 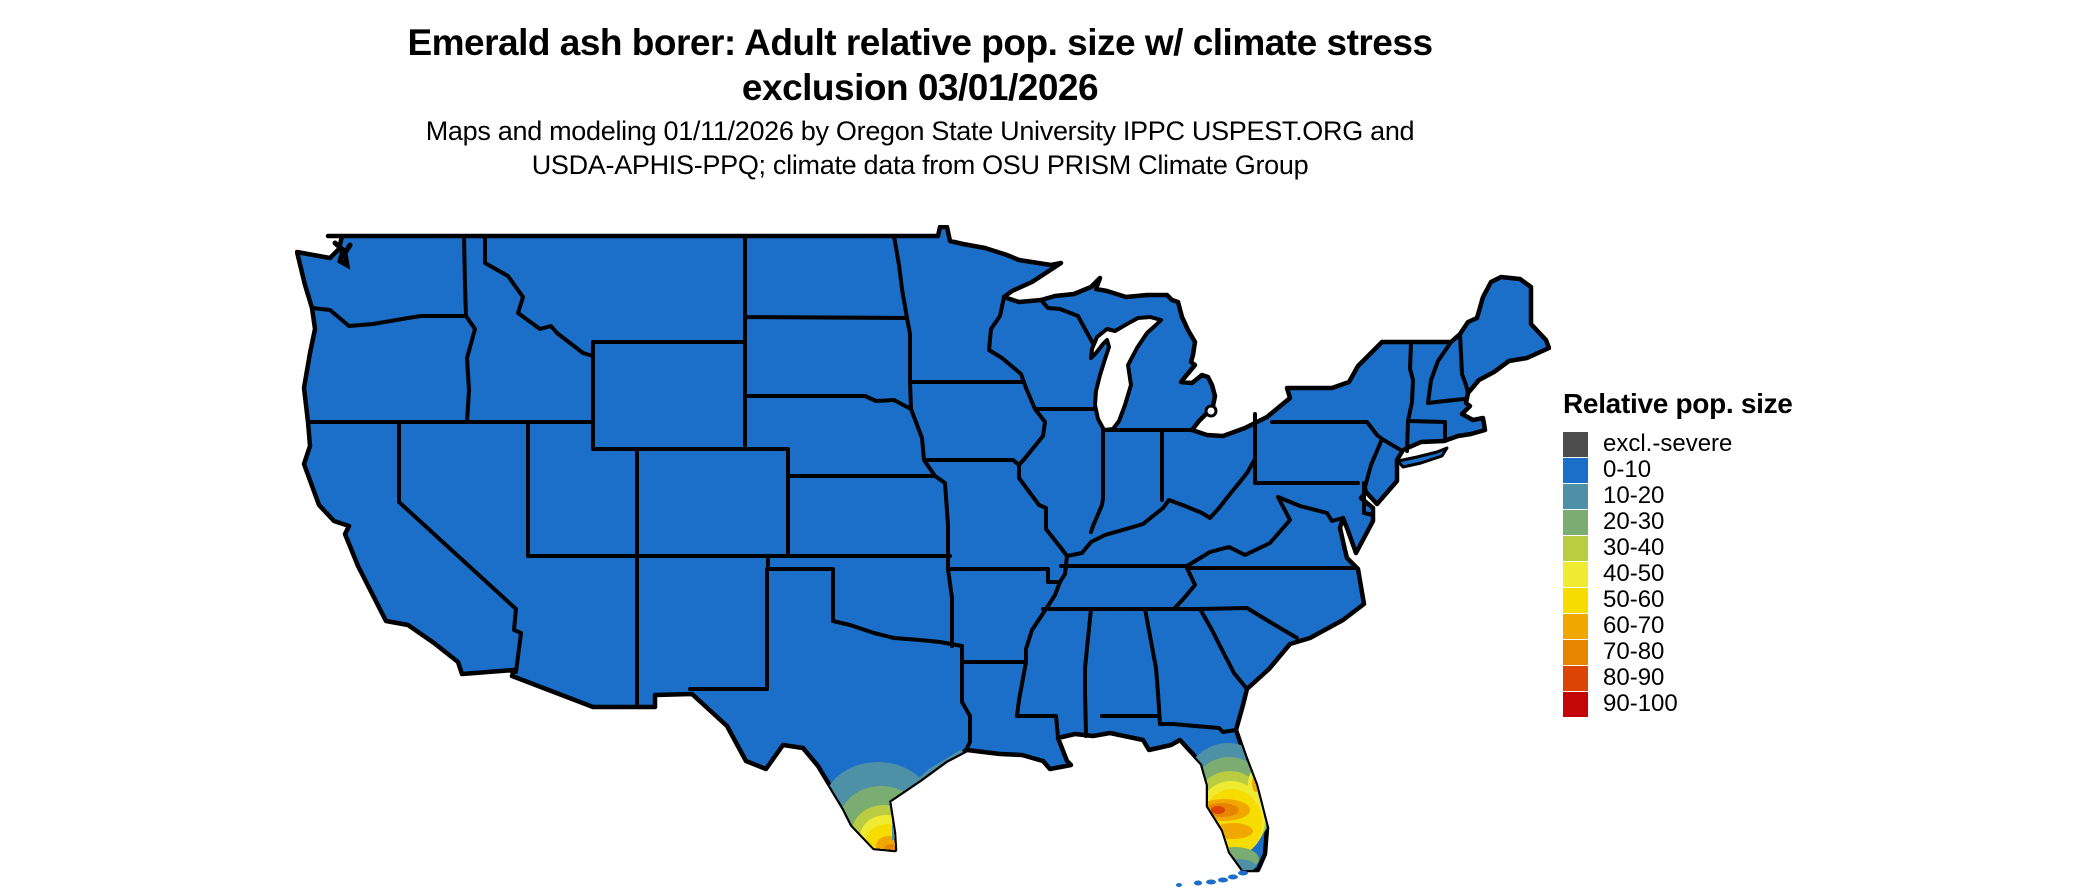 I want to click on lake-st-clair, so click(x=1211, y=411).